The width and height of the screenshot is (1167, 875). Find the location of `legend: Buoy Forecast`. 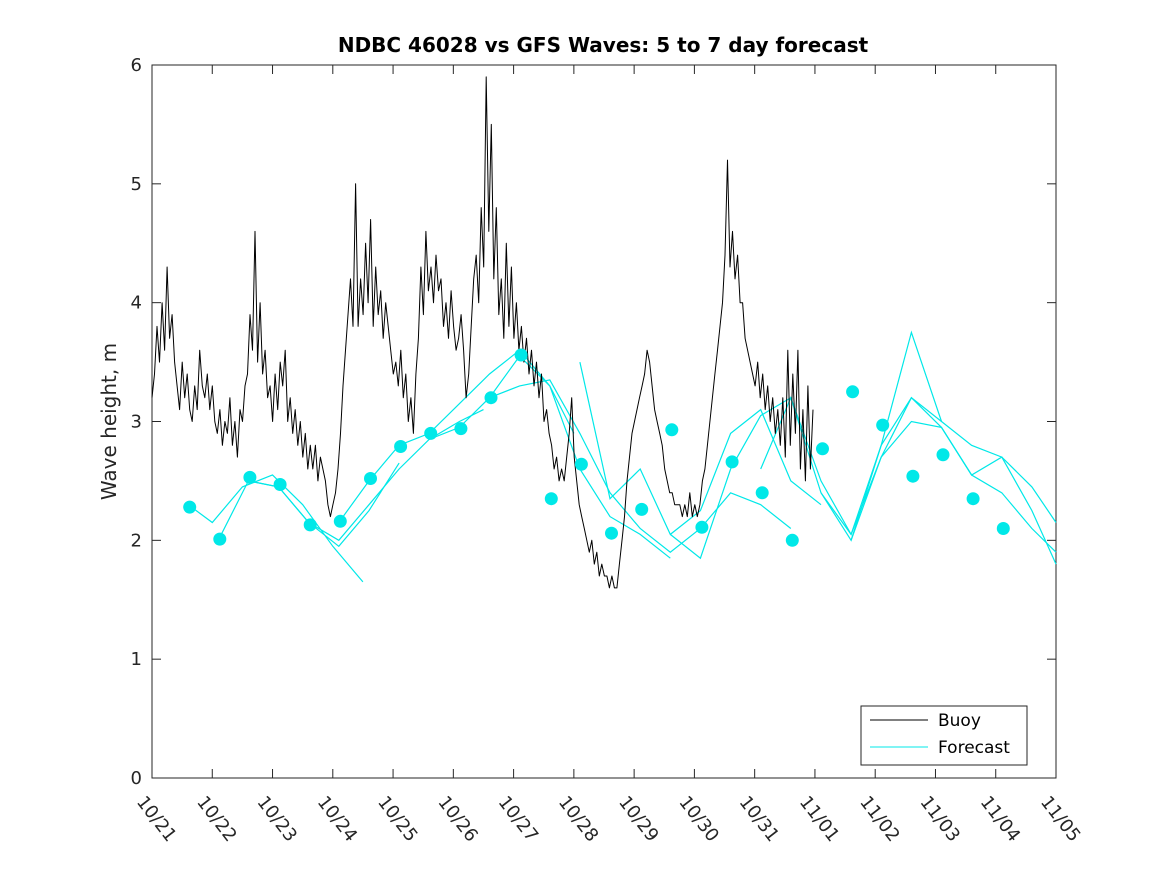

legend: Buoy Forecast is located at coordinates (944, 735).